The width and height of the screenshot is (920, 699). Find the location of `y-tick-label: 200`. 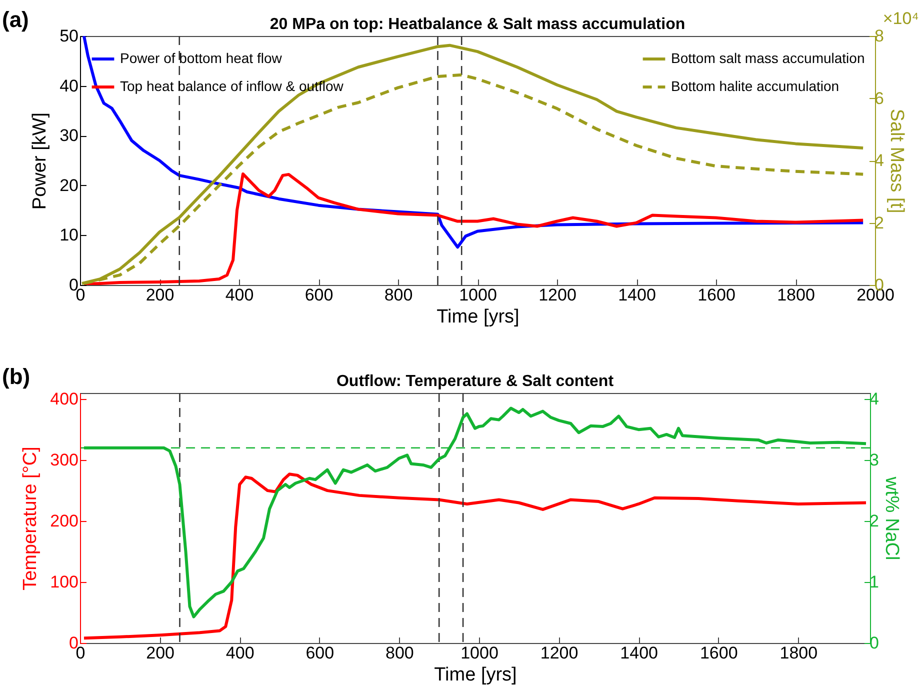

y-tick-label: 200 is located at coordinates (64, 521).